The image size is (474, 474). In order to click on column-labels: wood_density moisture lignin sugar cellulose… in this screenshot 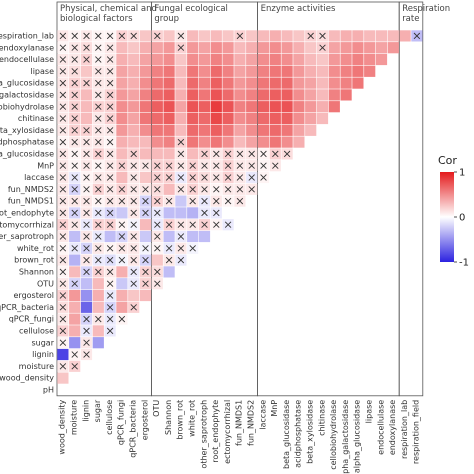, I will do `click(239, 436)`.